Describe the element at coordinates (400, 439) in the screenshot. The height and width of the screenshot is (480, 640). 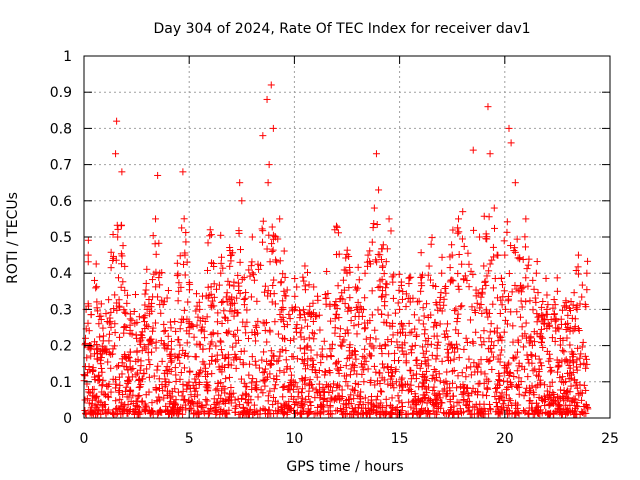
I see `x-tick-label: 15` at that location.